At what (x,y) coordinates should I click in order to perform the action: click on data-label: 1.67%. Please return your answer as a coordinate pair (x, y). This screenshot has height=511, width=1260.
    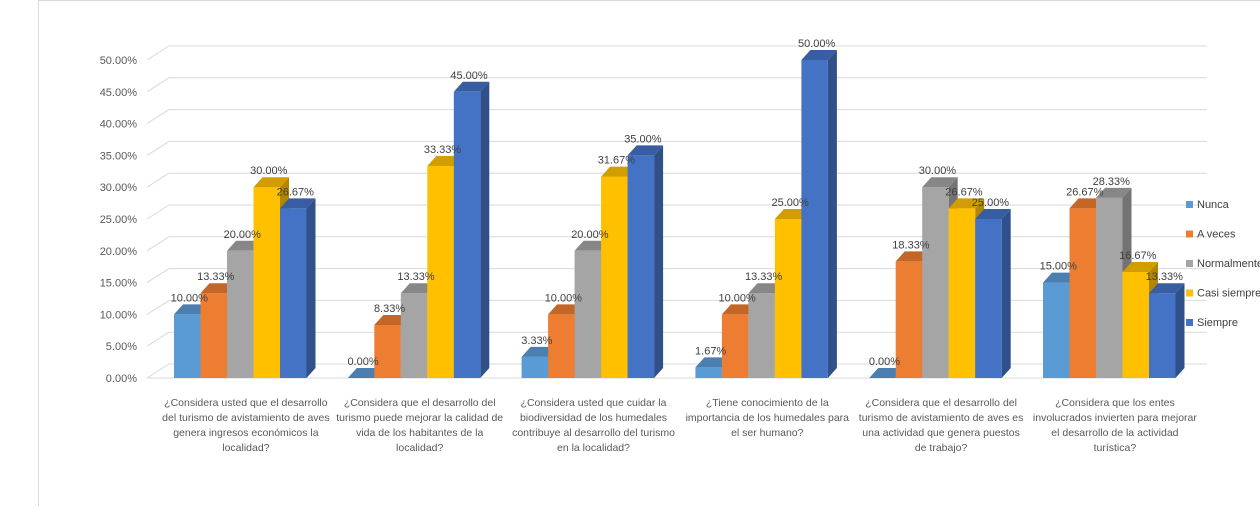
    Looking at the image, I should click on (710, 351).